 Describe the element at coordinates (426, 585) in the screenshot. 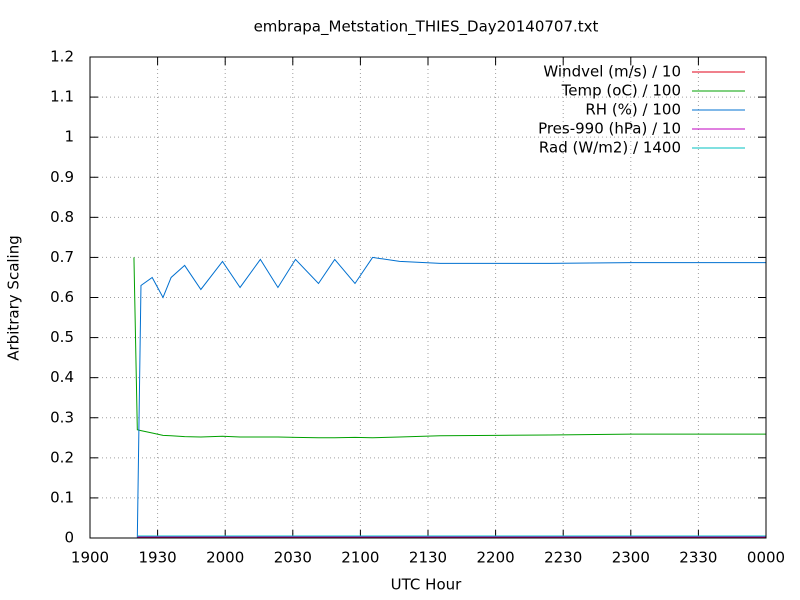

I see `x-axis-label: UTC Hour` at that location.